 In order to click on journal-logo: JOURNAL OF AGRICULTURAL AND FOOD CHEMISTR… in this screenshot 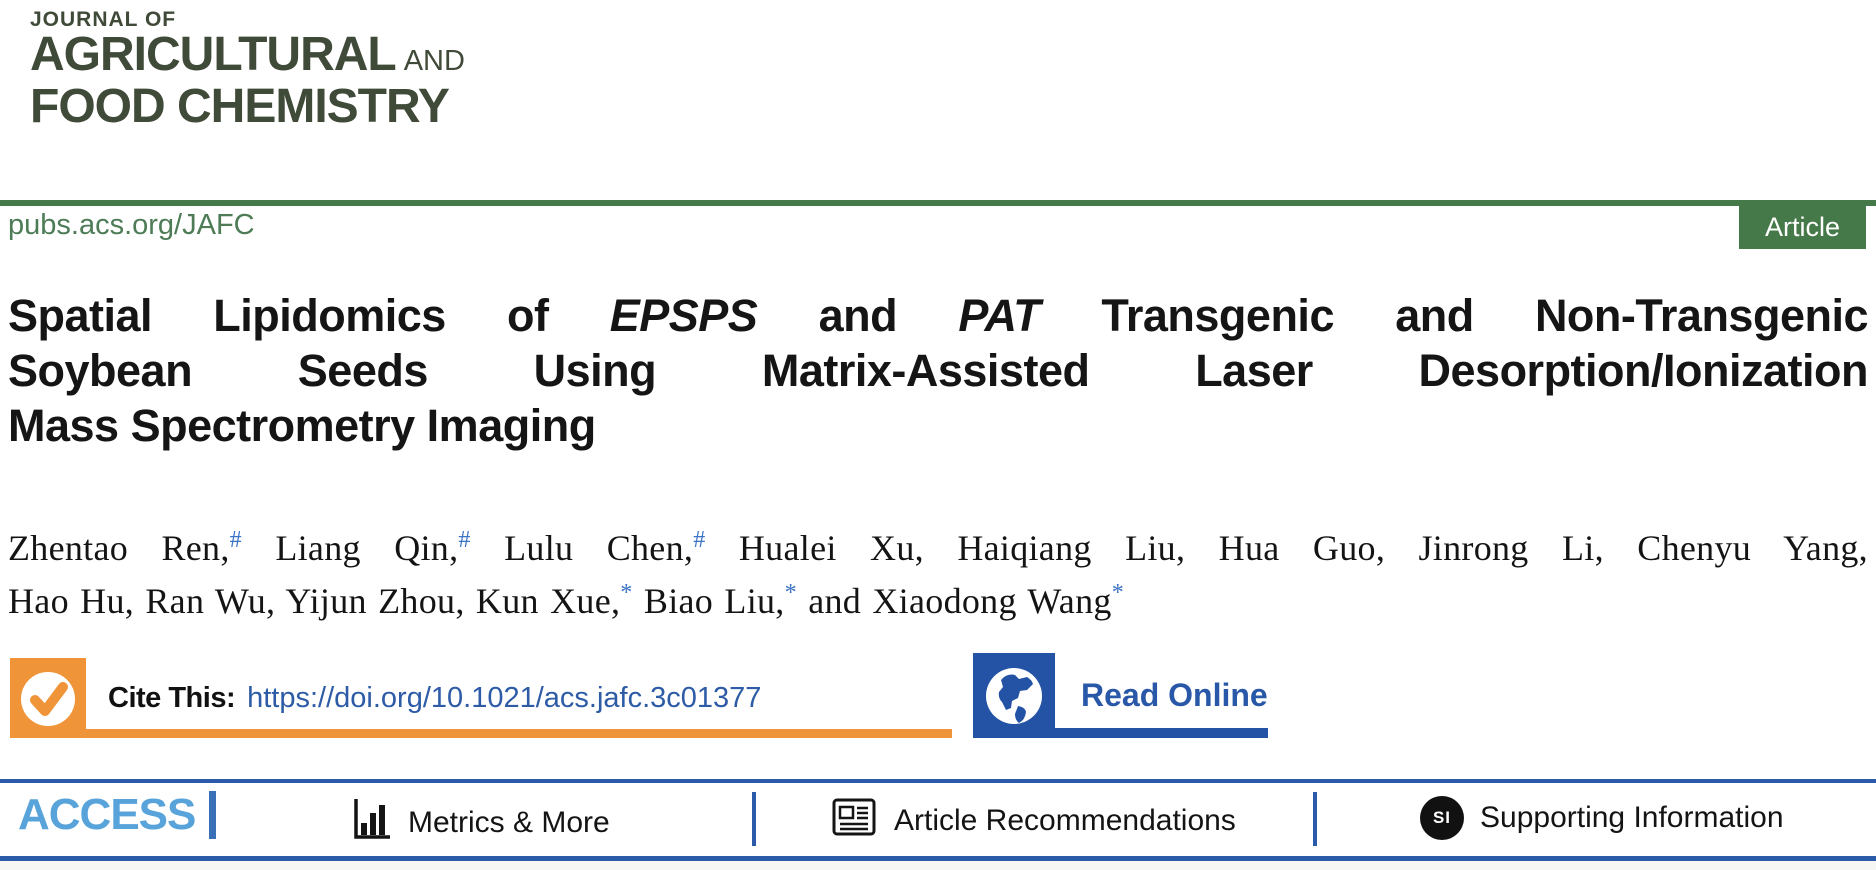, I will do `click(247, 70)`.